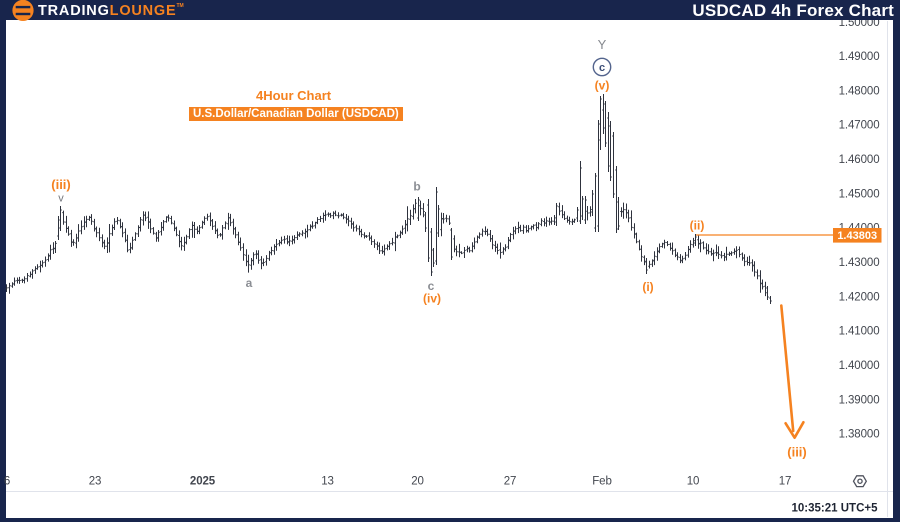 The width and height of the screenshot is (900, 522). I want to click on svg-text: 1.39000, so click(859, 400).